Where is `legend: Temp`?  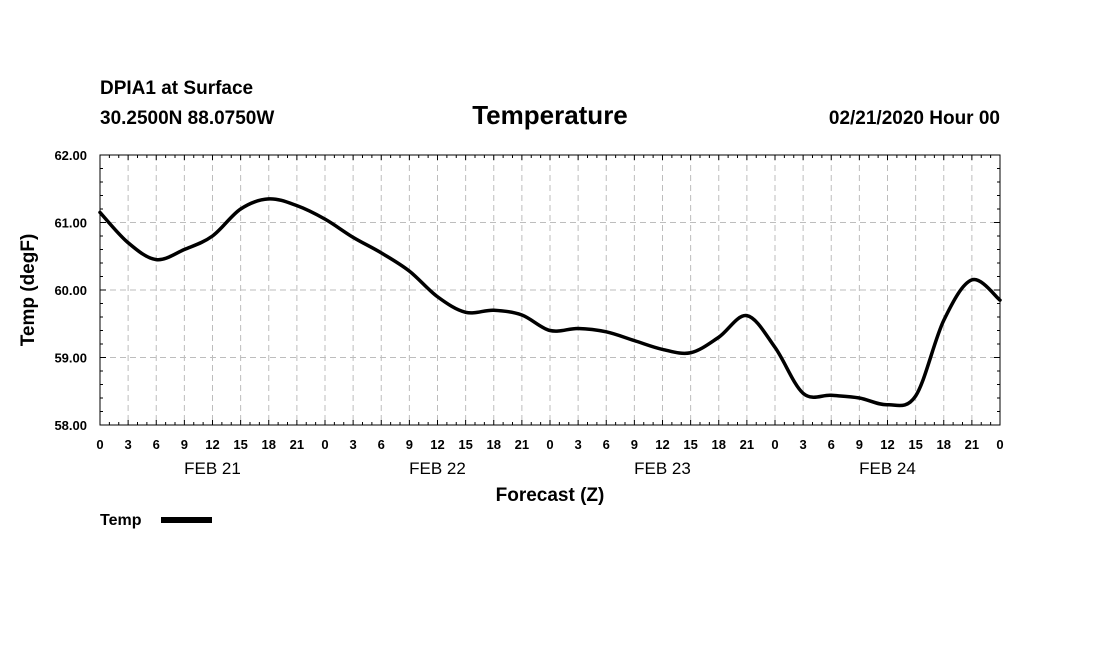 legend: Temp is located at coordinates (156, 520).